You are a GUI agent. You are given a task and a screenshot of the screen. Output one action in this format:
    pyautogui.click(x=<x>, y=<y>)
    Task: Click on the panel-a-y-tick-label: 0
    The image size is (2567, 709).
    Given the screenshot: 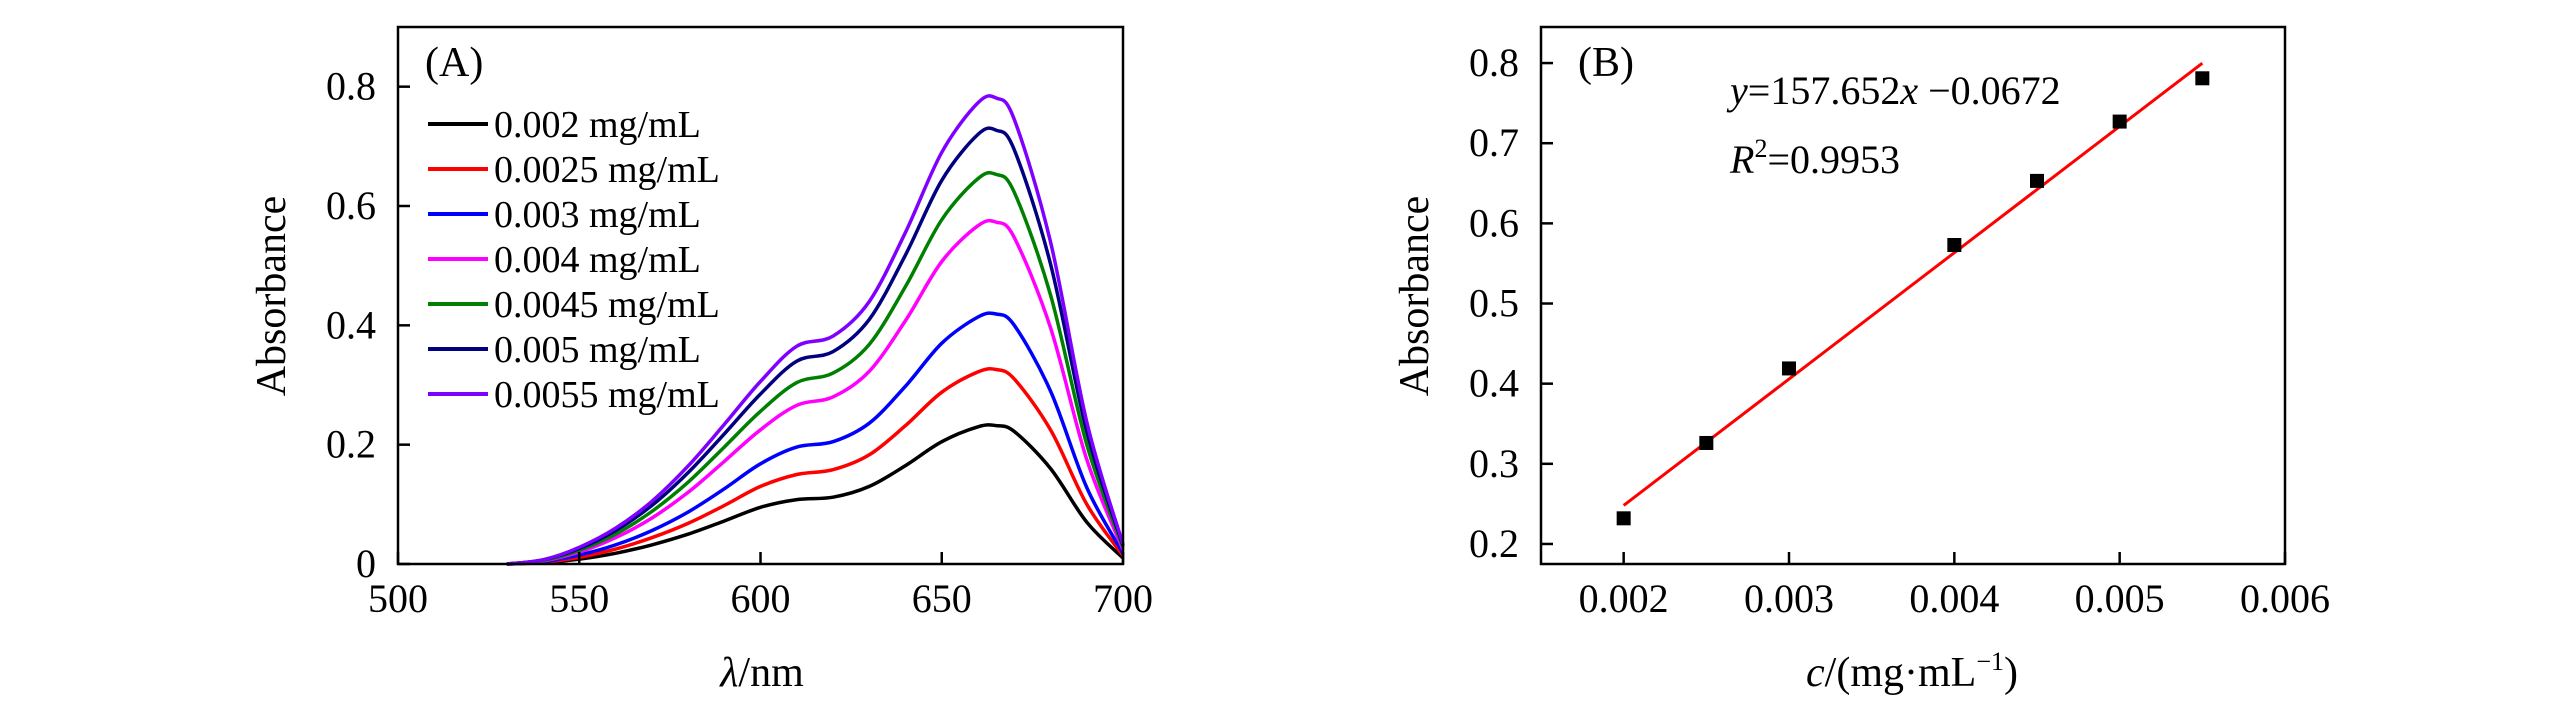 What is the action you would take?
    pyautogui.click(x=366, y=563)
    